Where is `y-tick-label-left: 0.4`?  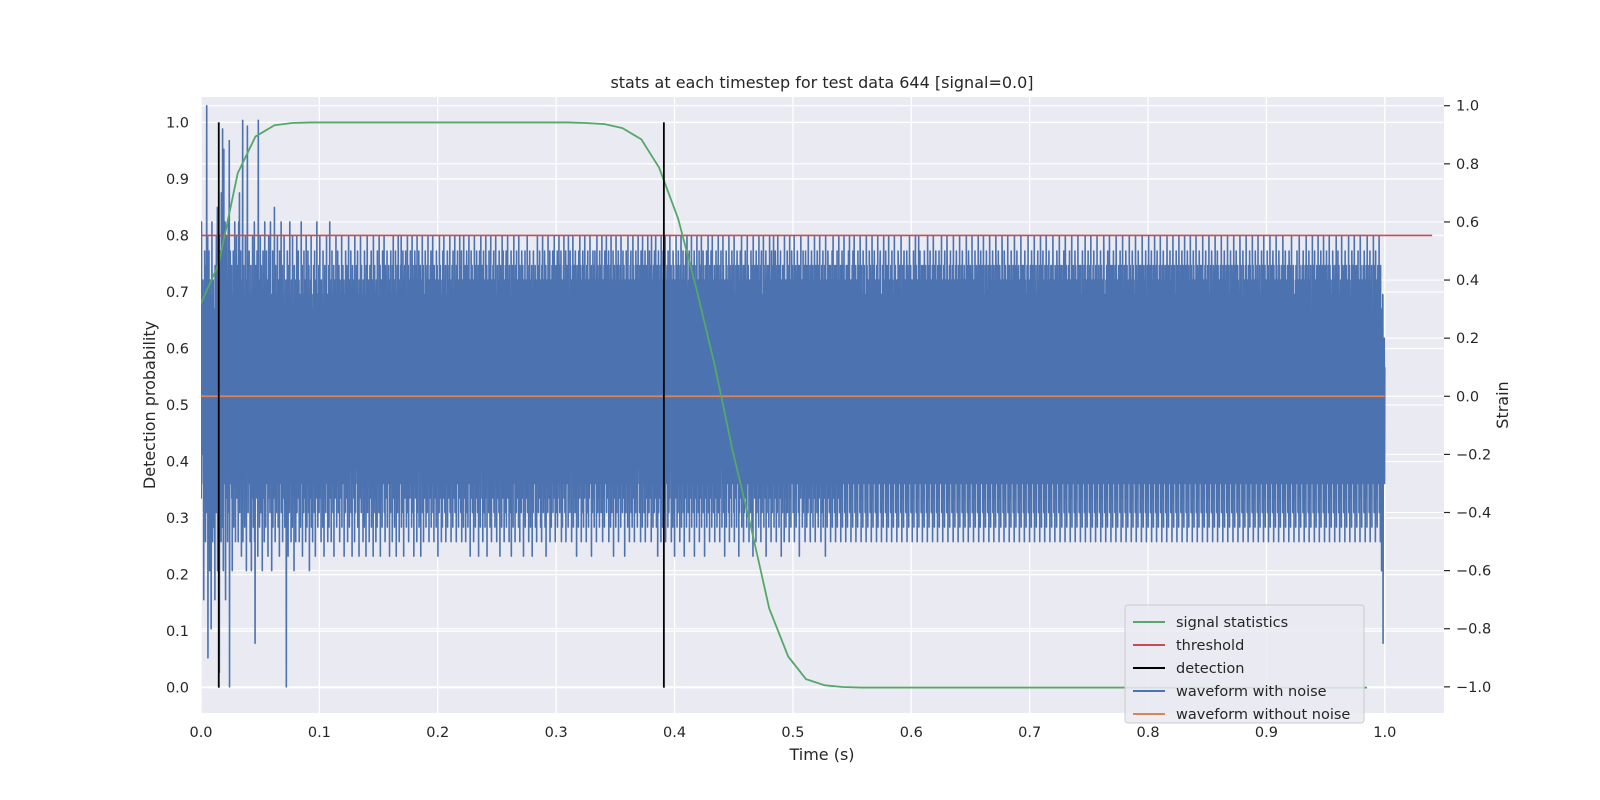 y-tick-label-left: 0.4 is located at coordinates (177, 463).